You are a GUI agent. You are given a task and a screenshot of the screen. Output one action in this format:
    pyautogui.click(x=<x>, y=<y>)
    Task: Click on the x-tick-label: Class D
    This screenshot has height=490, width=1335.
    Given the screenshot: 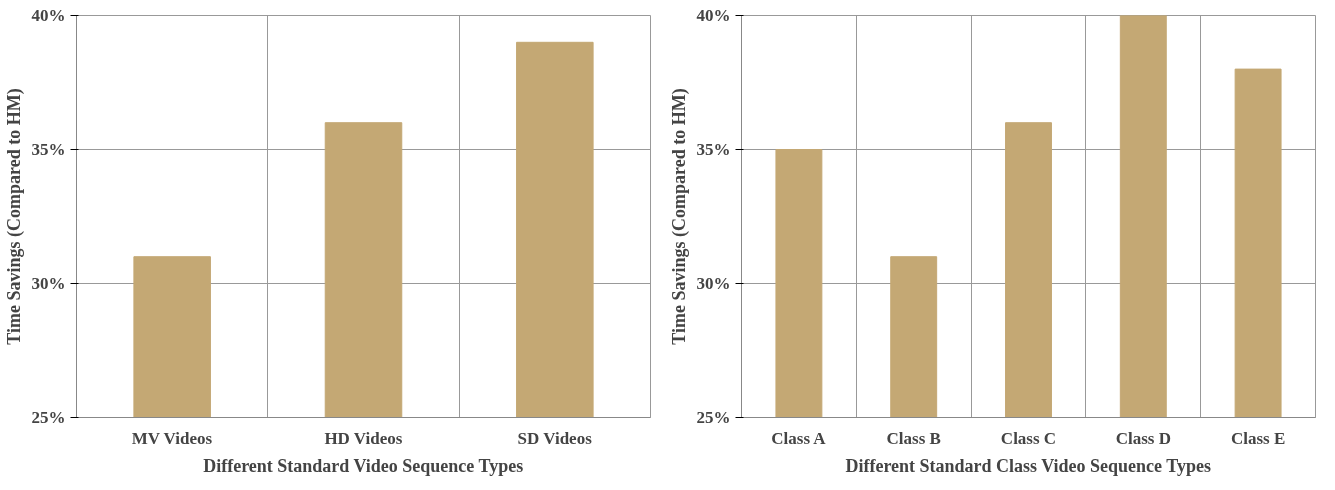 What is the action you would take?
    pyautogui.click(x=1143, y=438)
    